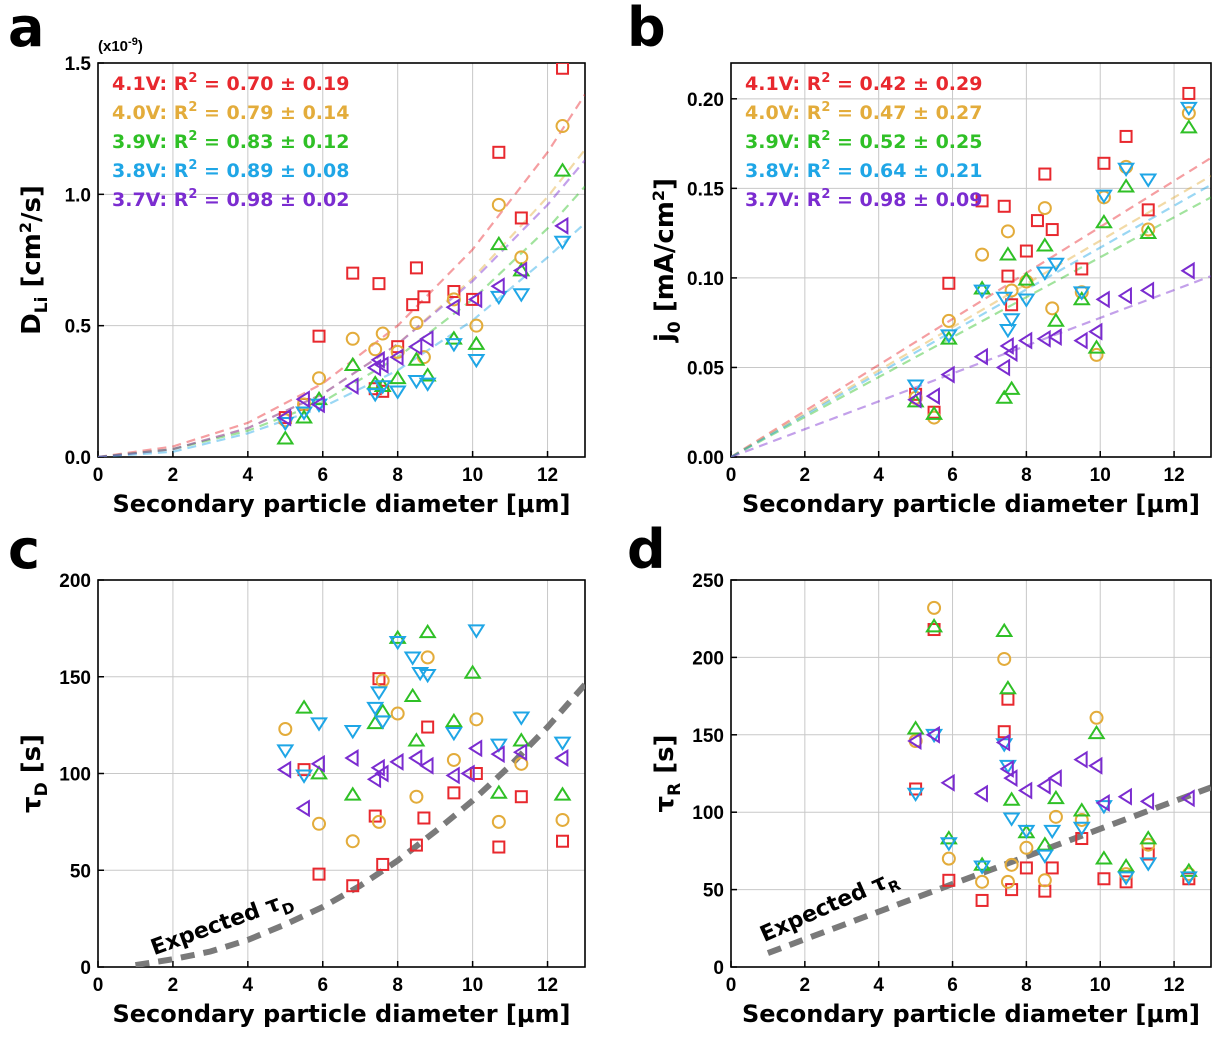 The height and width of the screenshot is (1040, 1225). What do you see at coordinates (863, 141) in the screenshot?
I see `r2-annotation-3.9V: 3.9V: R2 = 0.52 ± 0.25` at bounding box center [863, 141].